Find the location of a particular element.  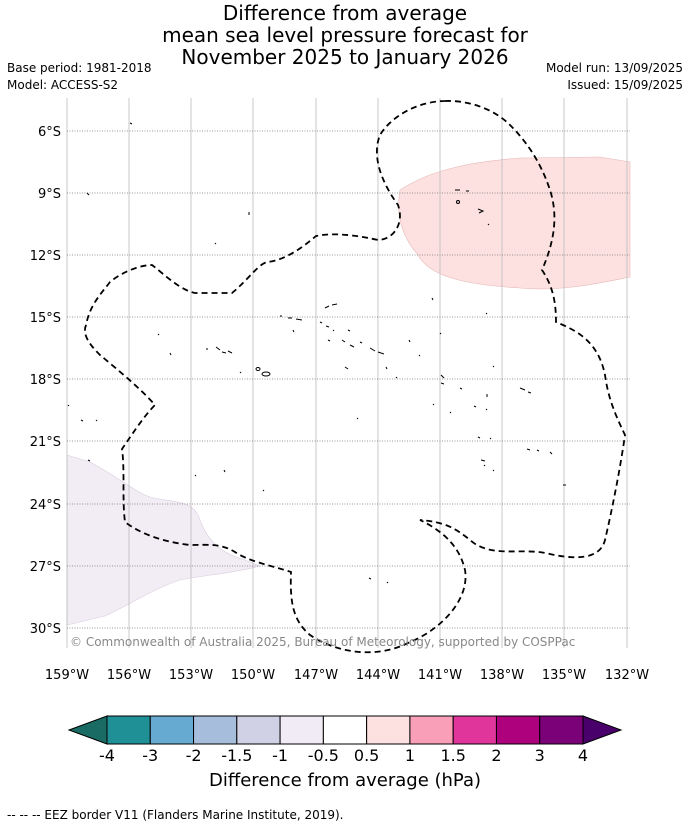

lat-label: 12°S is located at coordinates (45, 256).